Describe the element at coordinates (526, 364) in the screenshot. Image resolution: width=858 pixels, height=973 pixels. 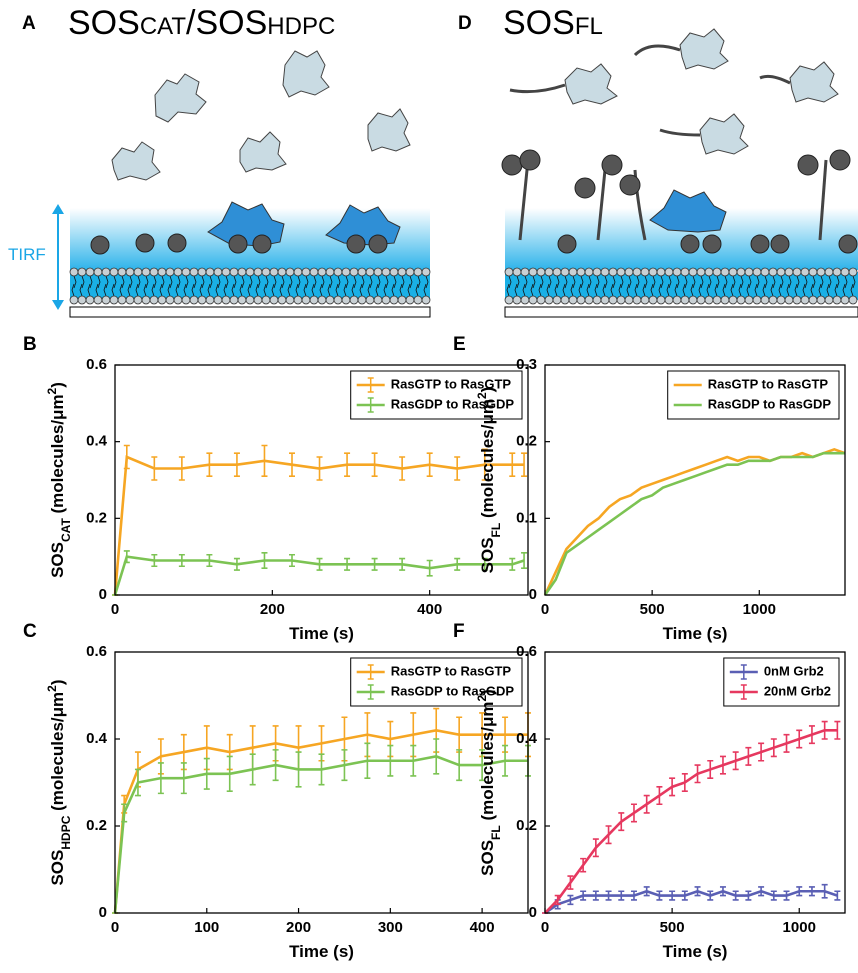
I see `y-tick-label: 0.3` at that location.